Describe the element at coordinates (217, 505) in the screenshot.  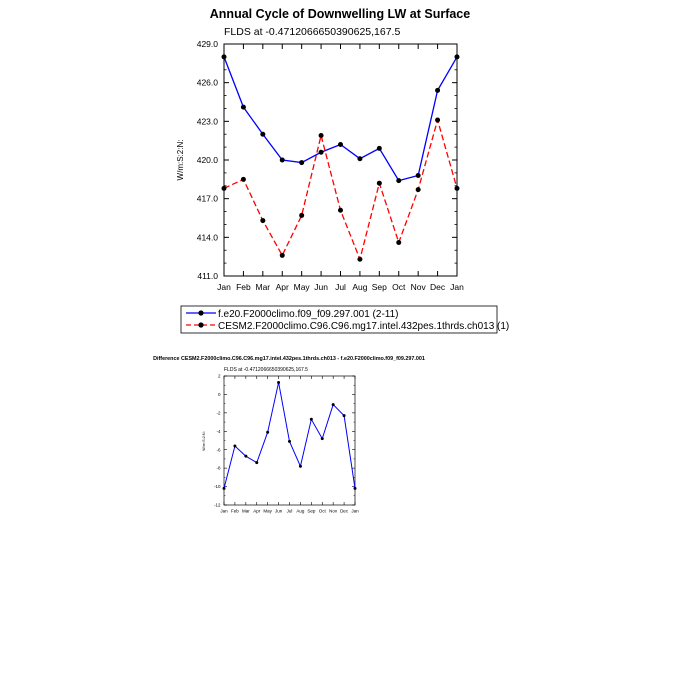
I see `y-tick-label: -12` at that location.